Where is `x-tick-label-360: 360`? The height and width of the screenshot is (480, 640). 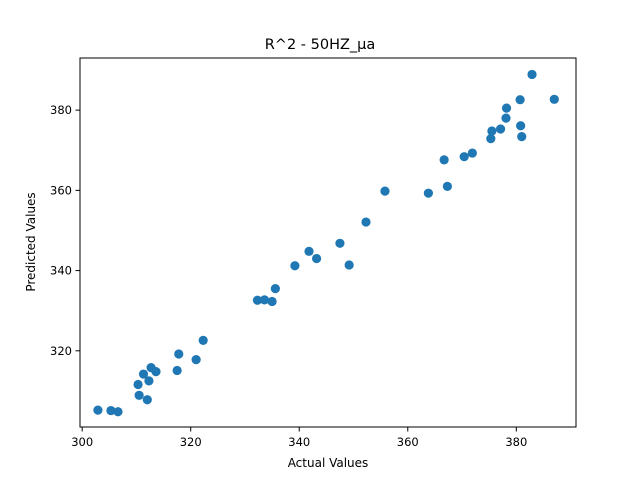
x-tick-label-360: 360 is located at coordinates (408, 442).